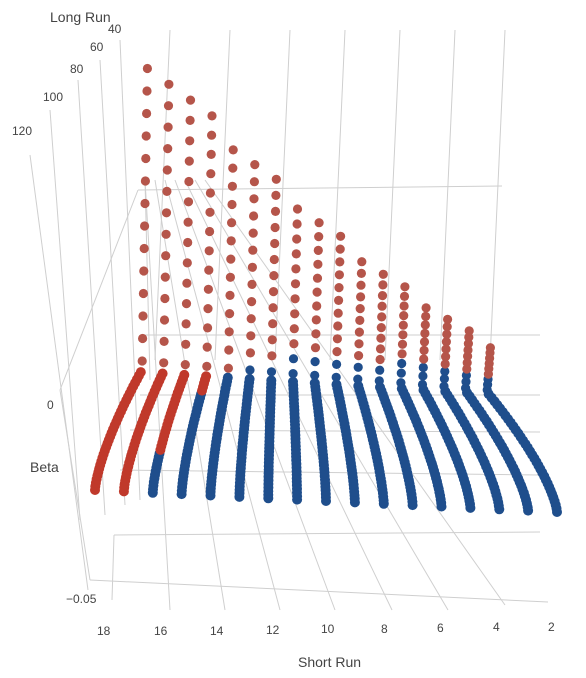 The width and height of the screenshot is (586, 678). I want to click on axis-title-beta: Beta, so click(44, 467).